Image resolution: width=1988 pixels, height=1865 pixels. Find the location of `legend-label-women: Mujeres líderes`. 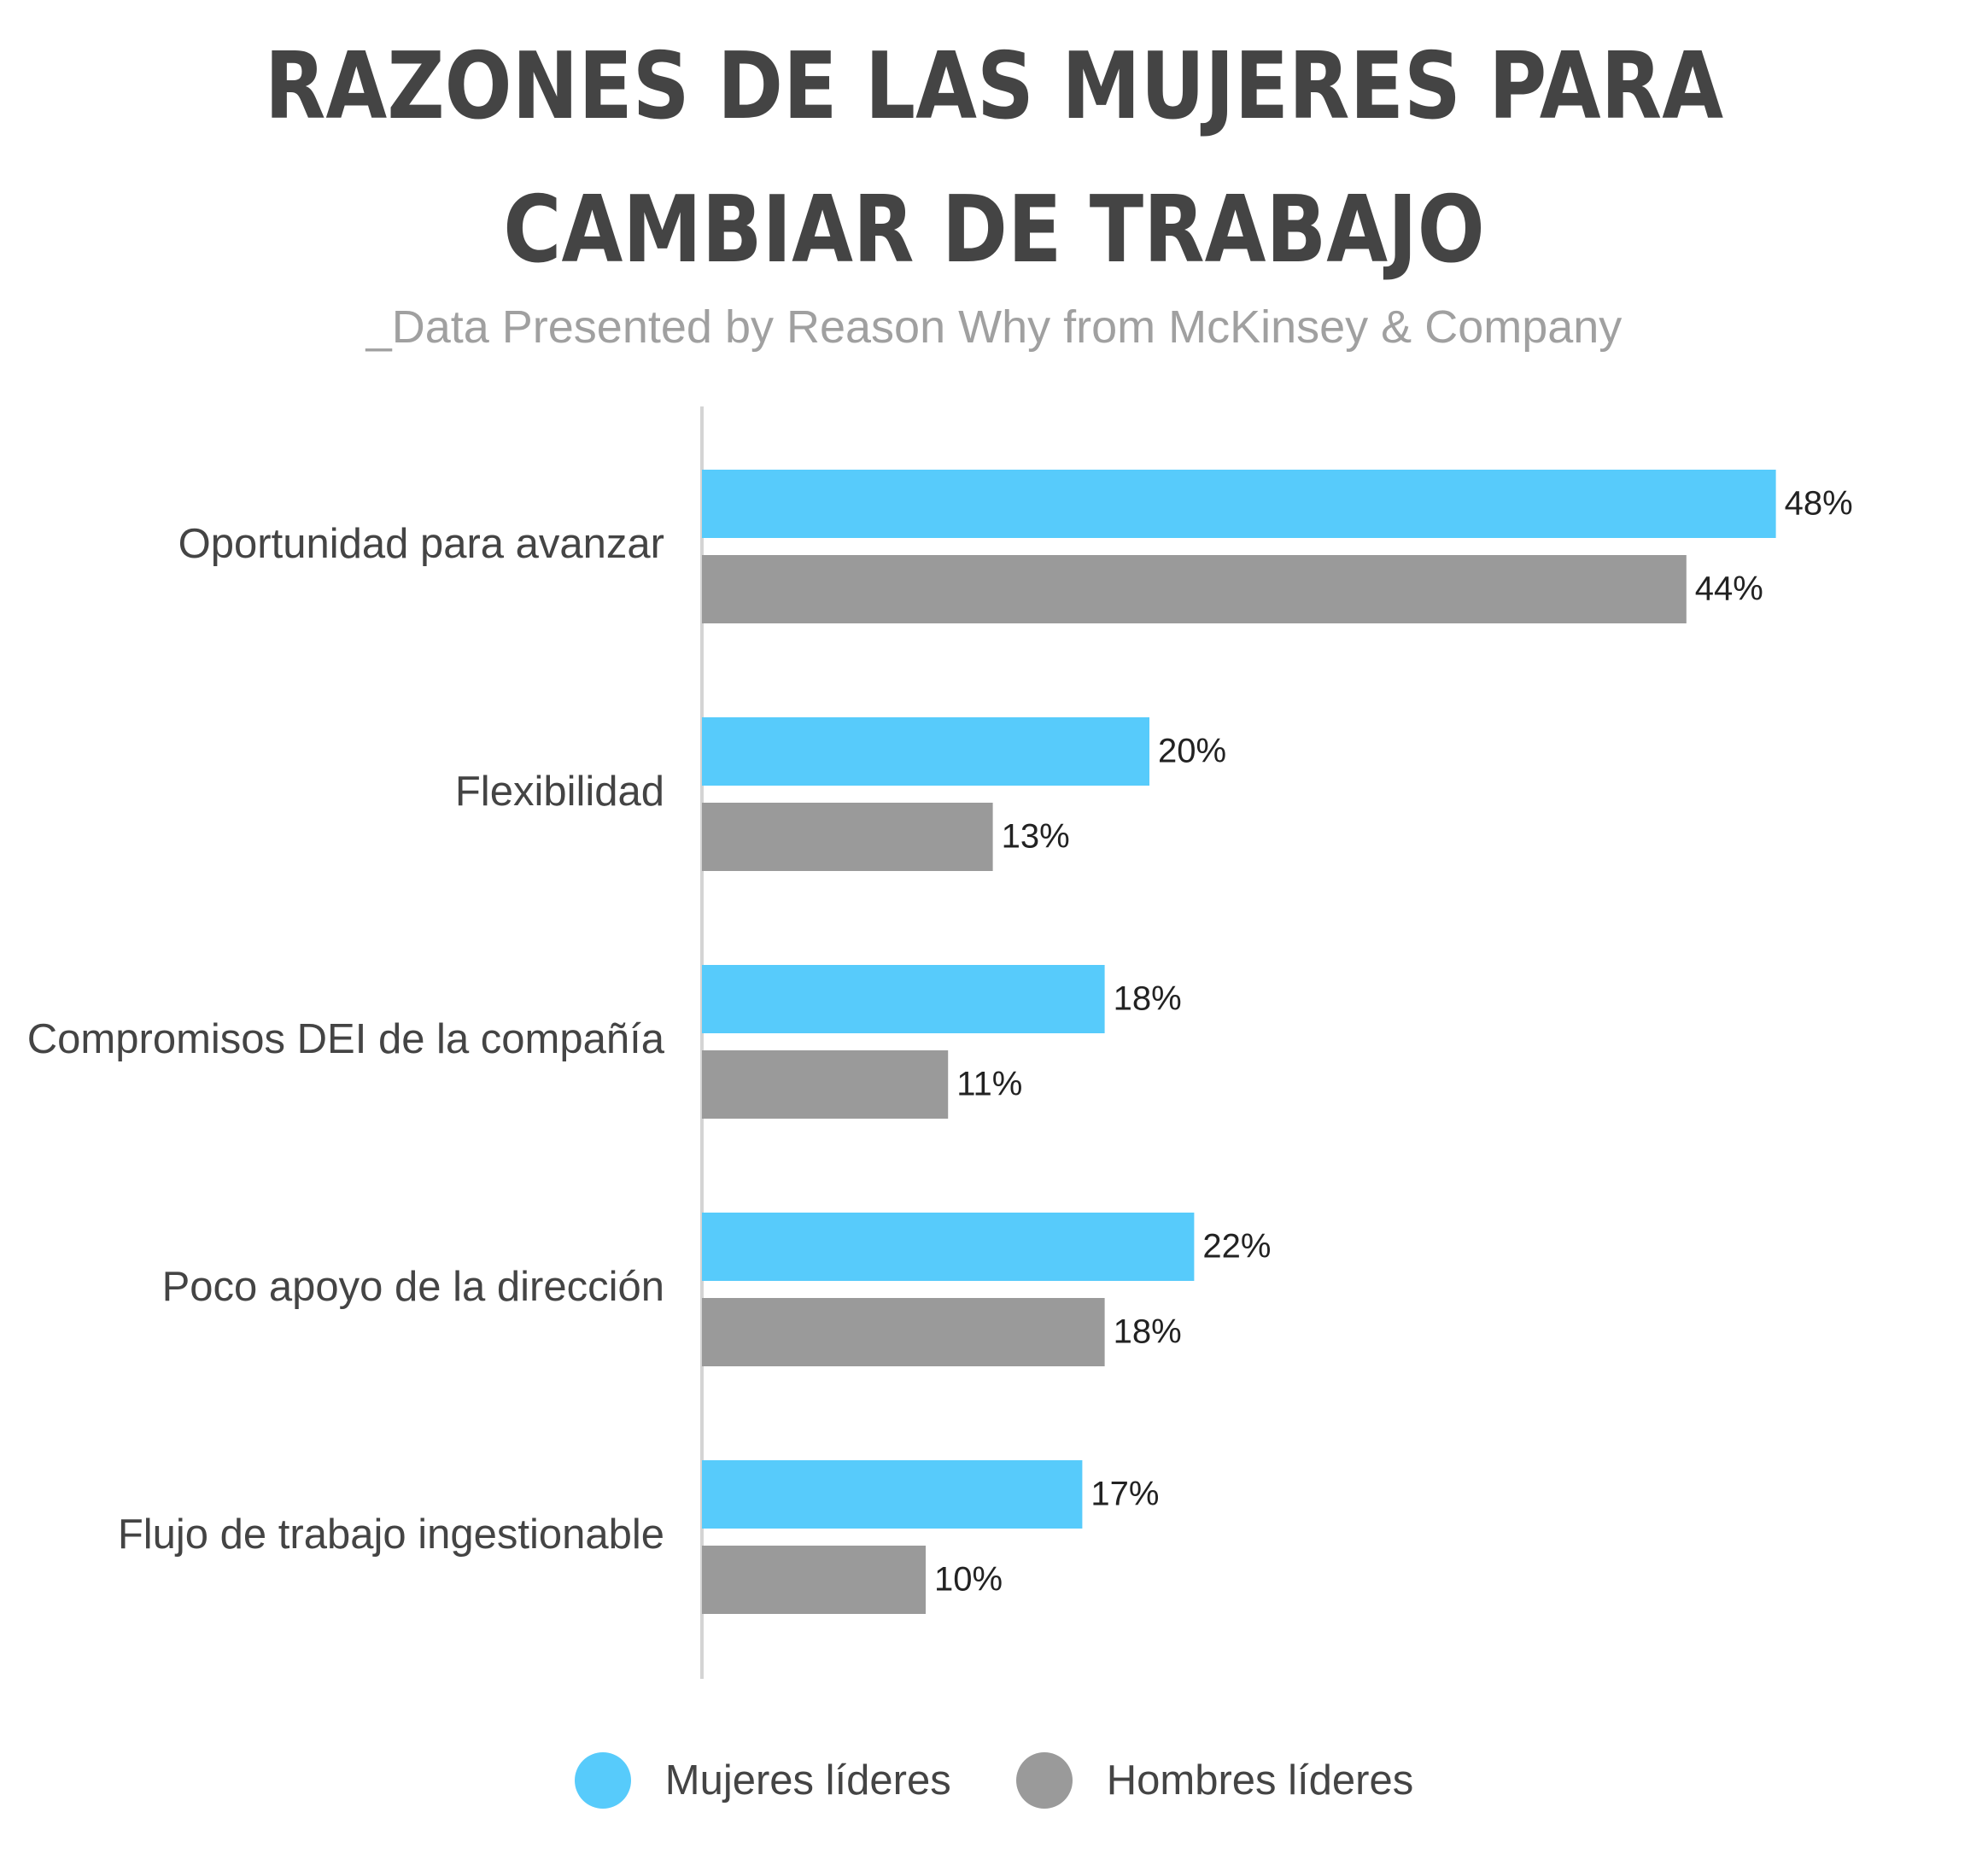

legend-label-women: Mujeres líderes is located at coordinates (807, 1780).